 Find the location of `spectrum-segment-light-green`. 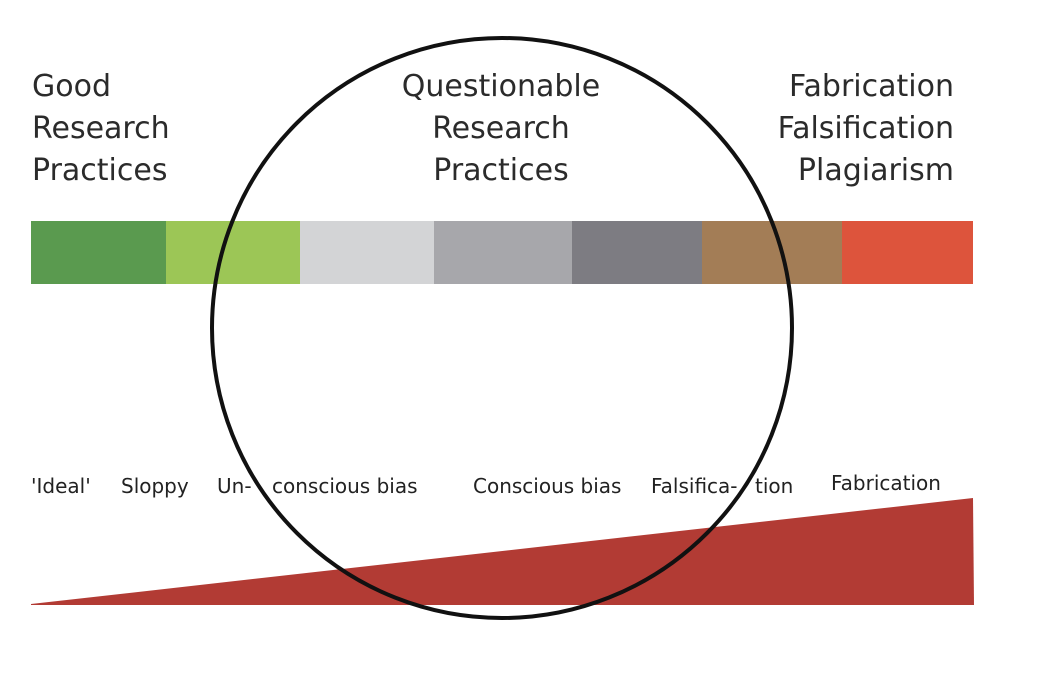

spectrum-segment-light-green is located at coordinates (233, 252).